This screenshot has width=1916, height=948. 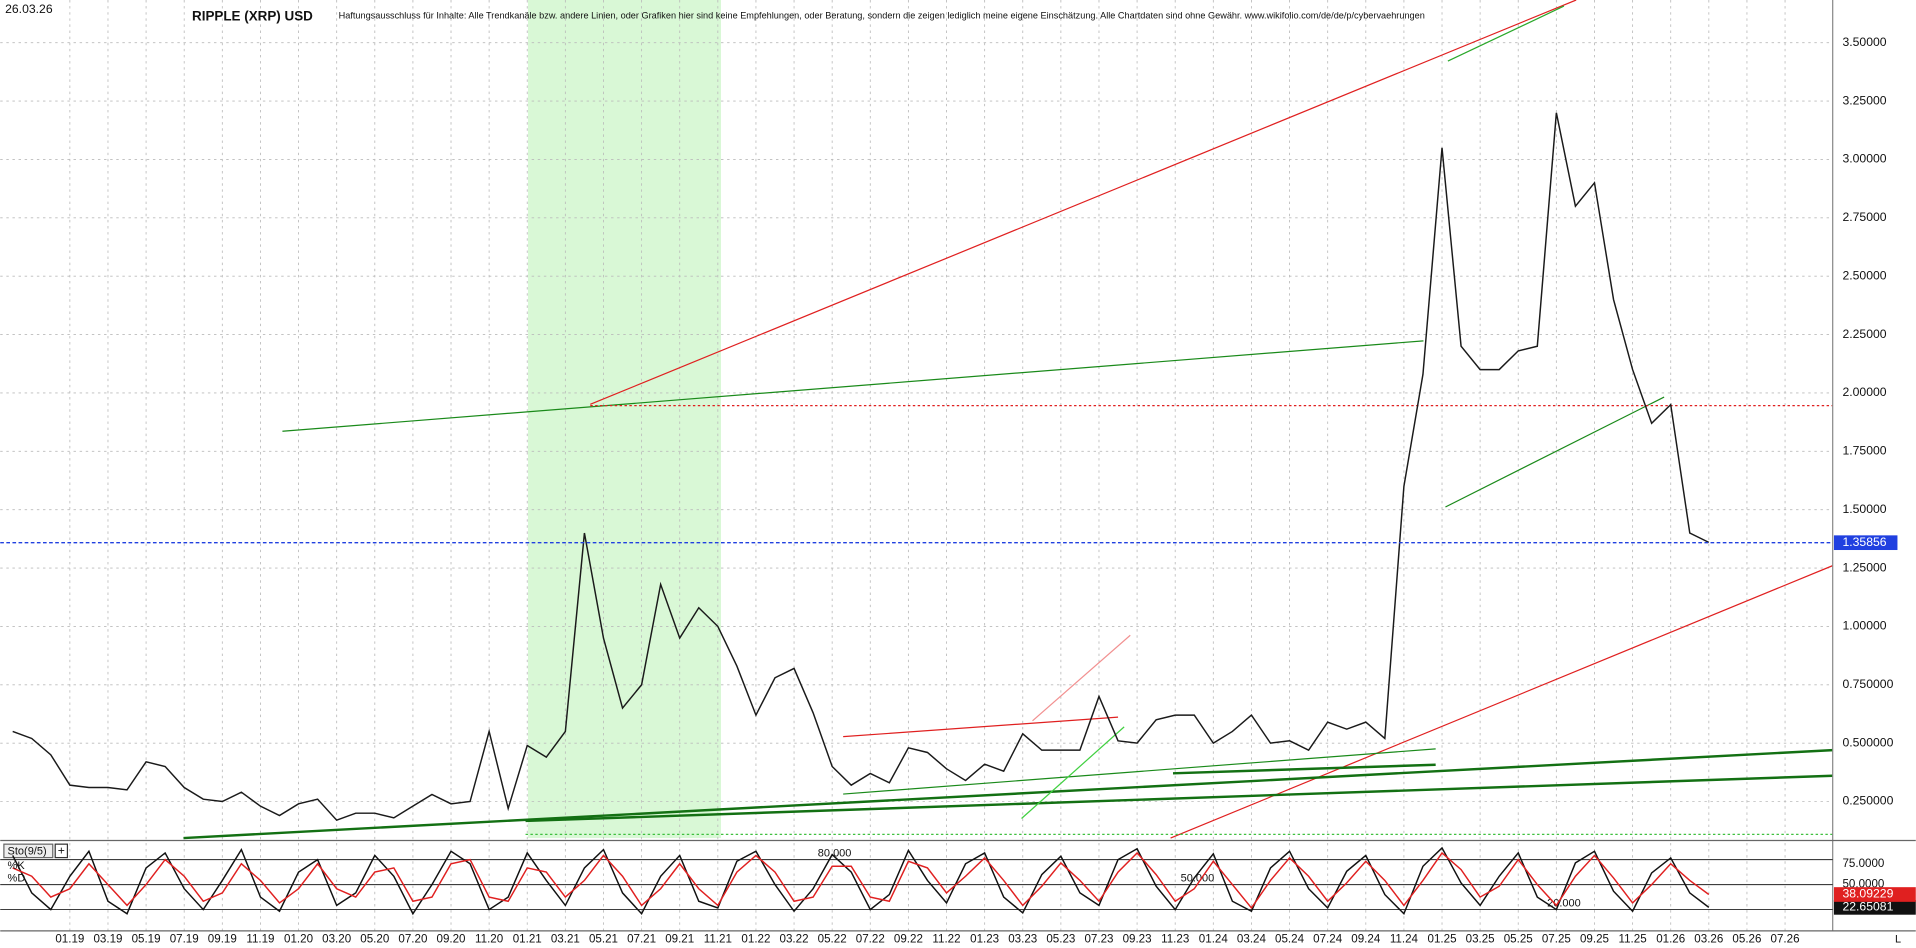 What do you see at coordinates (908, 939) in the screenshot?
I see `x-tick-label: 09.22` at bounding box center [908, 939].